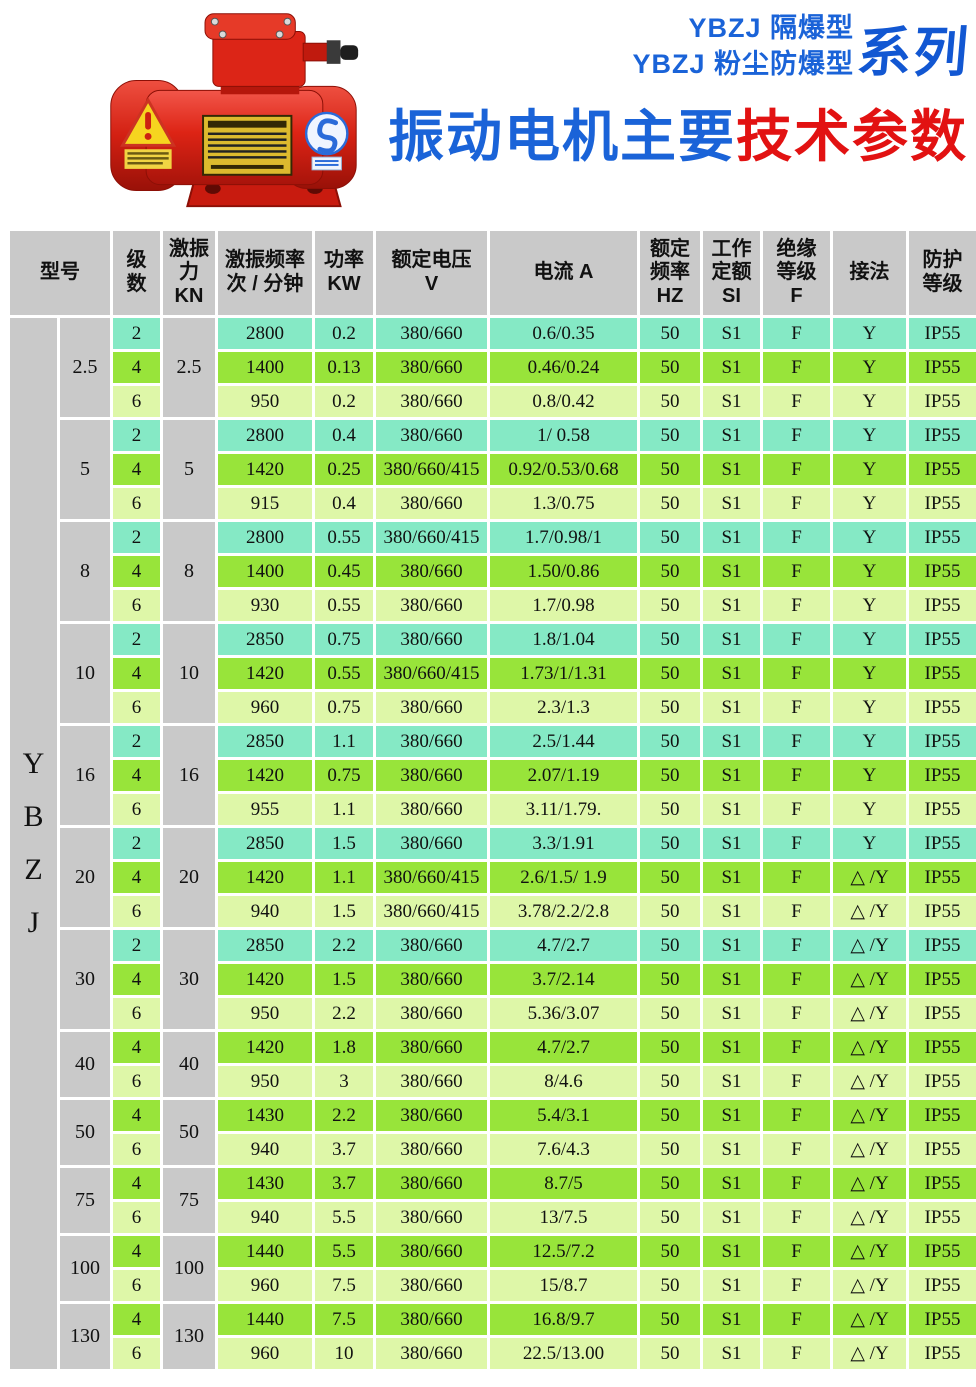 Image resolution: width=976 pixels, height=1387 pixels. I want to click on model-group-cell: 20, so click(85, 877).